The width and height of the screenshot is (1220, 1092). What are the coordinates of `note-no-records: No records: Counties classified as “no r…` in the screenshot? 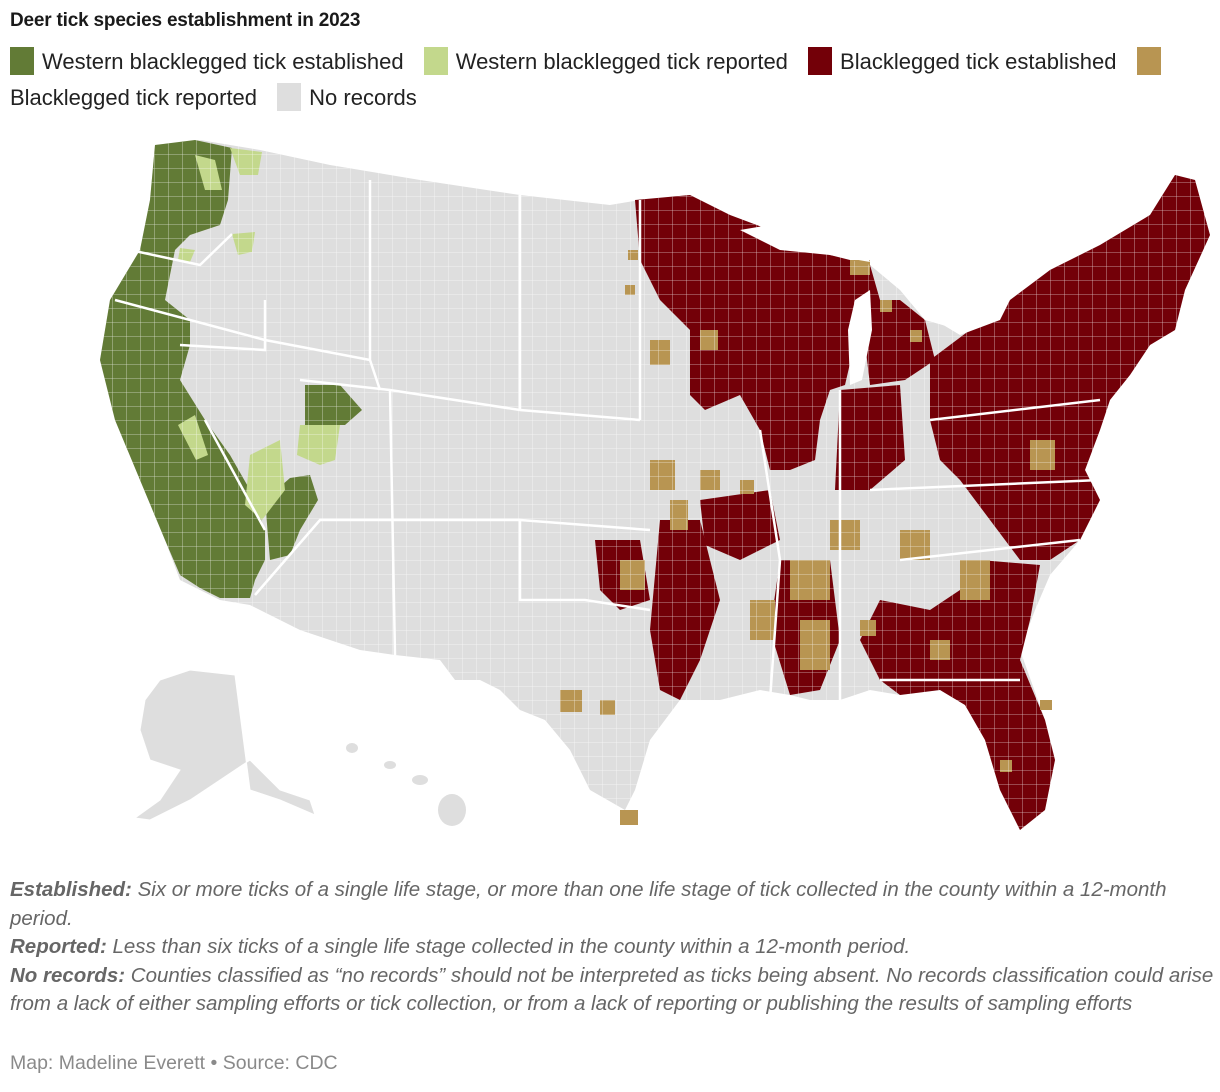 It's located at (612, 989).